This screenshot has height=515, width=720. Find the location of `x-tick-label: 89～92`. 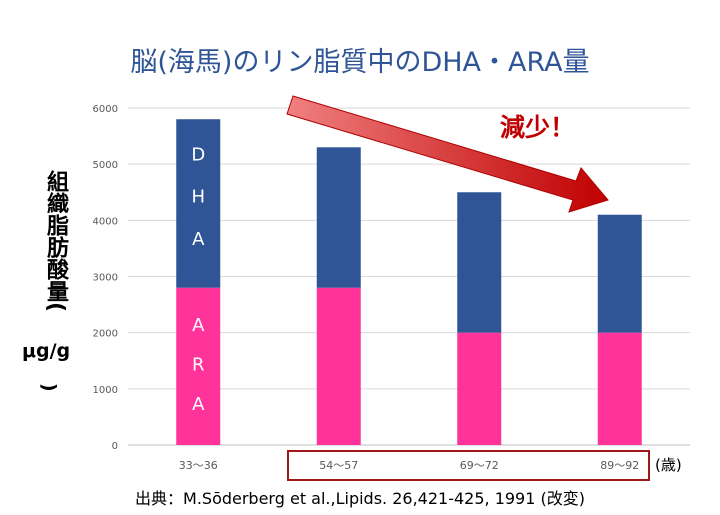

x-tick-label: 89～92 is located at coordinates (619, 465).